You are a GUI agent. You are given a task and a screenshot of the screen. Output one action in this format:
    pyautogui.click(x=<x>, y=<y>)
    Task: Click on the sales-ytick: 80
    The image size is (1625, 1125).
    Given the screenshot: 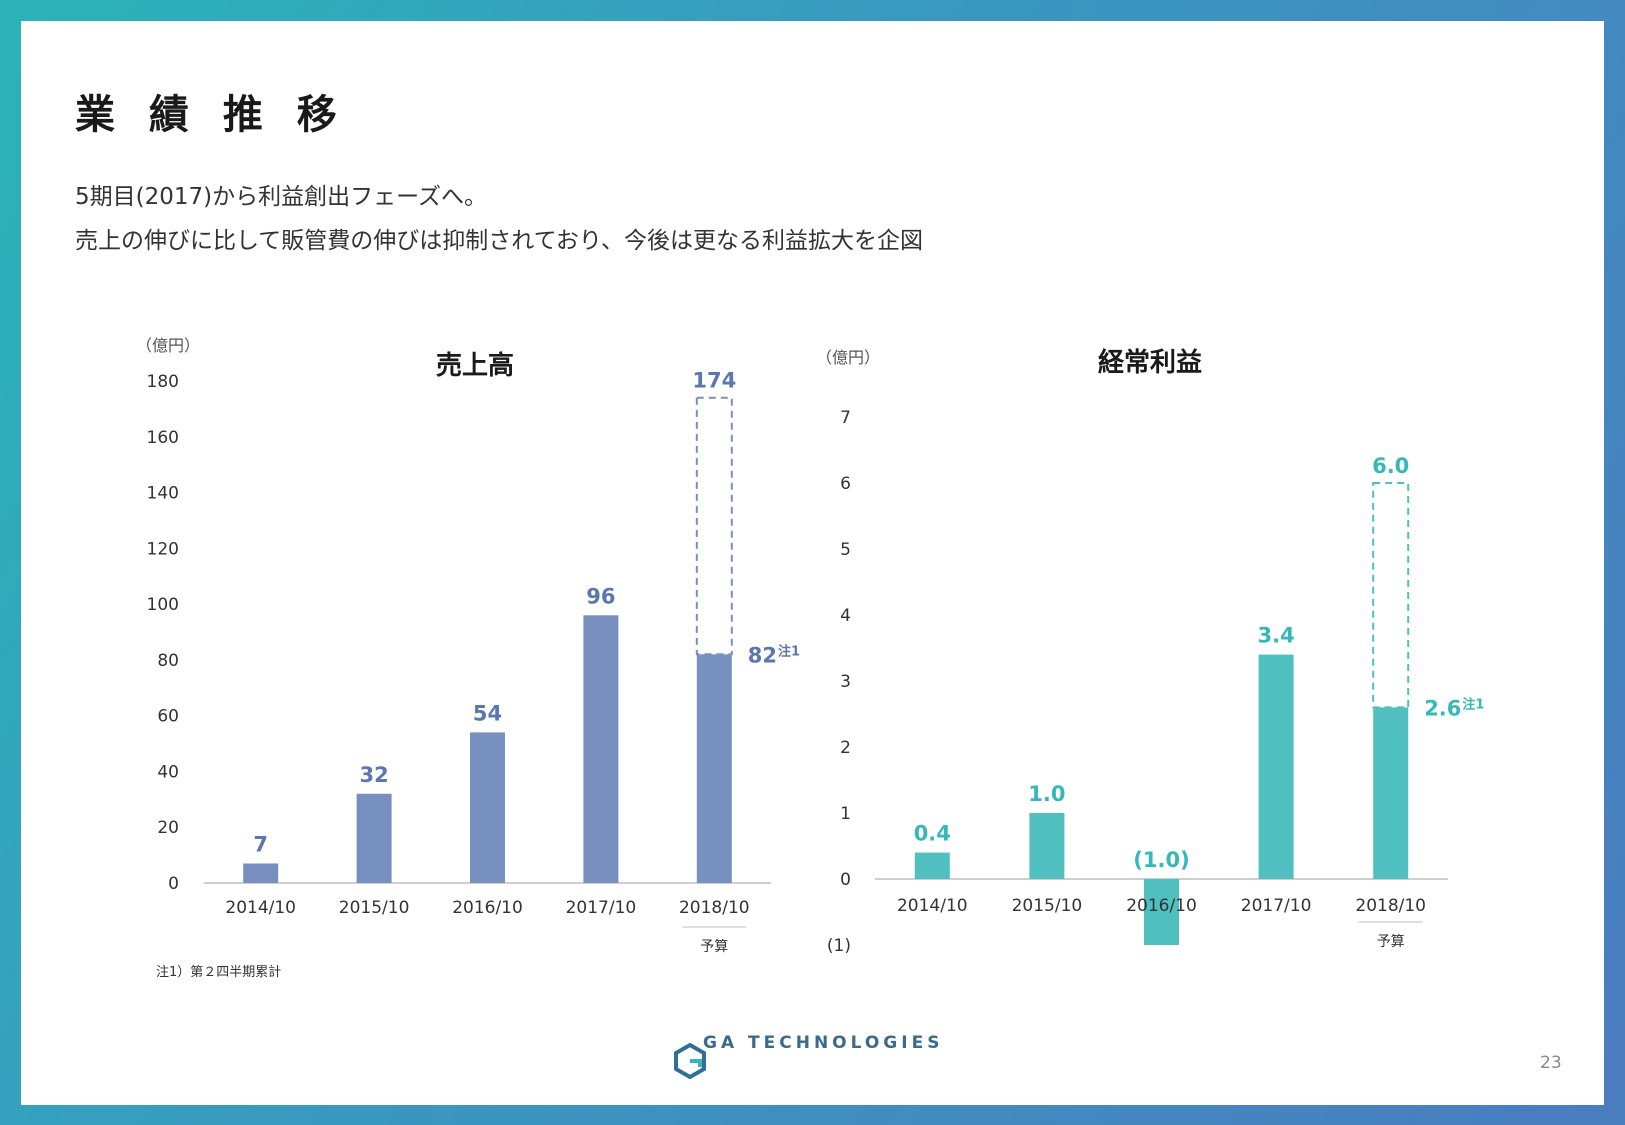 What is the action you would take?
    pyautogui.click(x=168, y=661)
    